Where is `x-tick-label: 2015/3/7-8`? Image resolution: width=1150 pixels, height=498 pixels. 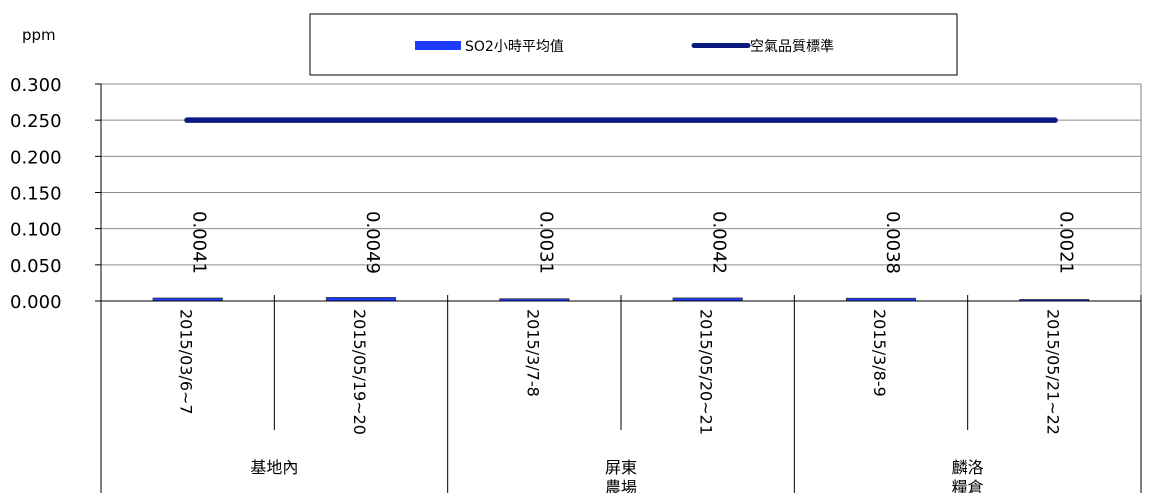
x-tick-label: 2015/3/7-8 is located at coordinates (532, 353).